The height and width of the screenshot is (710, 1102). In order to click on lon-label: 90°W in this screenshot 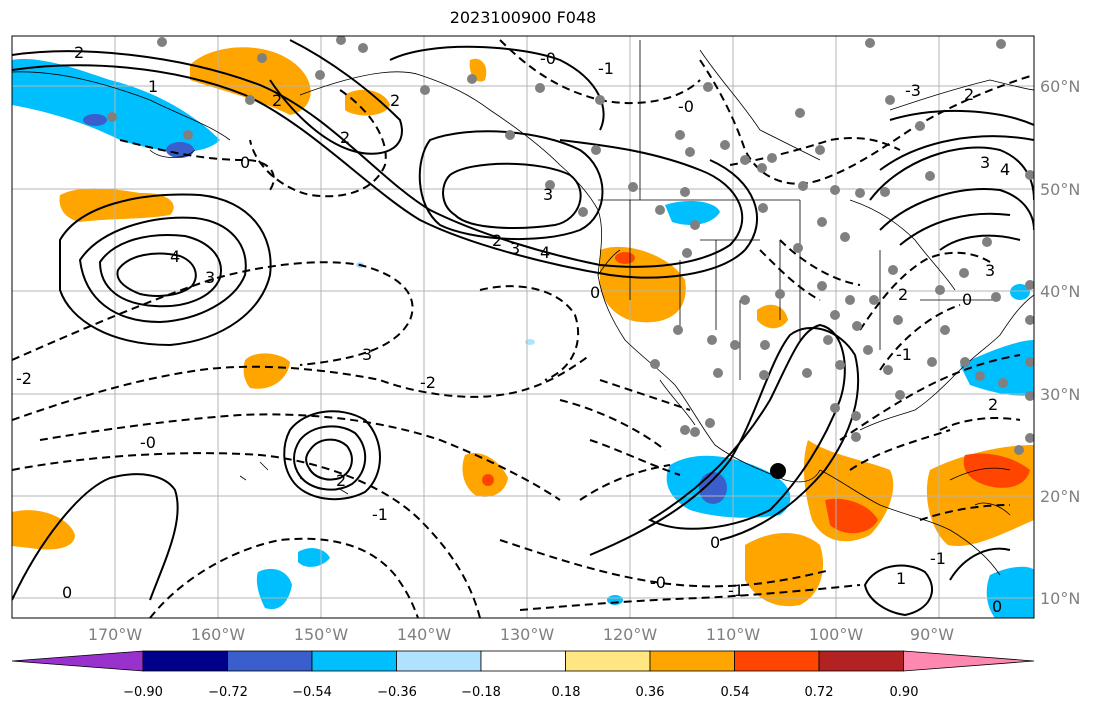, I will do `click(932, 634)`.